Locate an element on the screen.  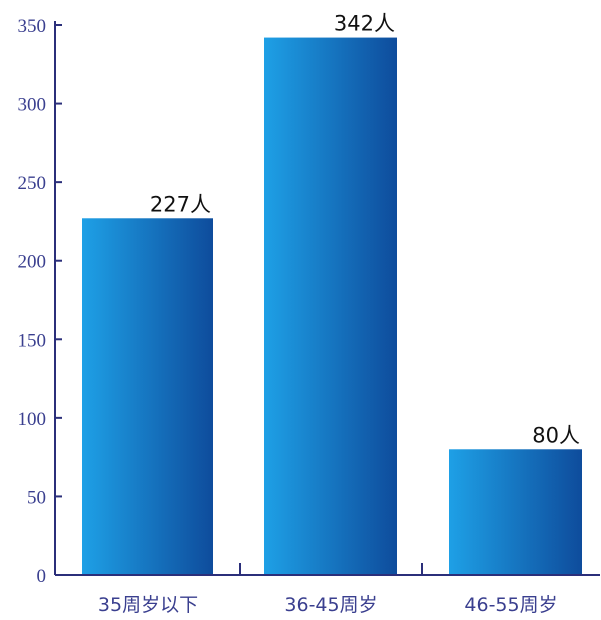
y-tick-label: 350 is located at coordinates (32, 26).